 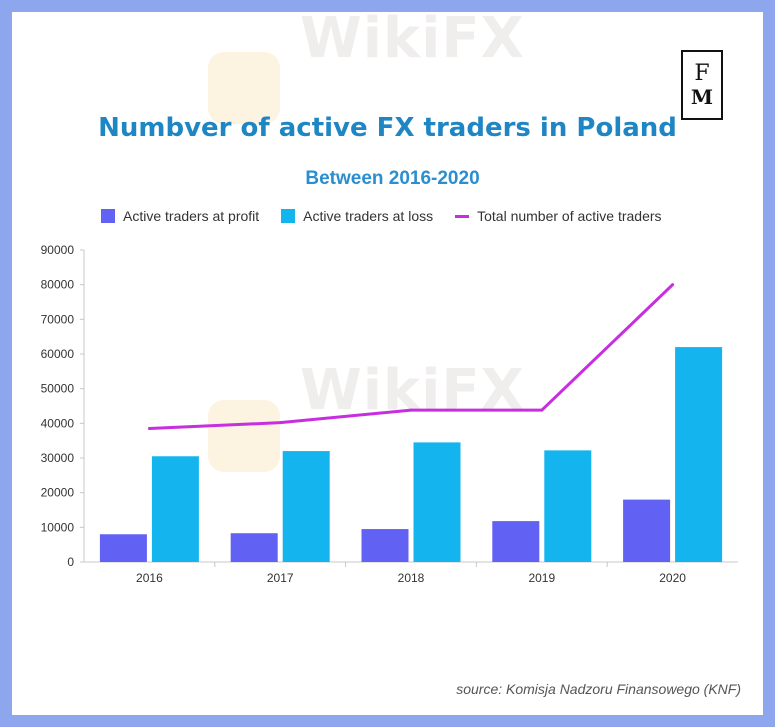 I want to click on y-tick-label: 10000, so click(x=58, y=527).